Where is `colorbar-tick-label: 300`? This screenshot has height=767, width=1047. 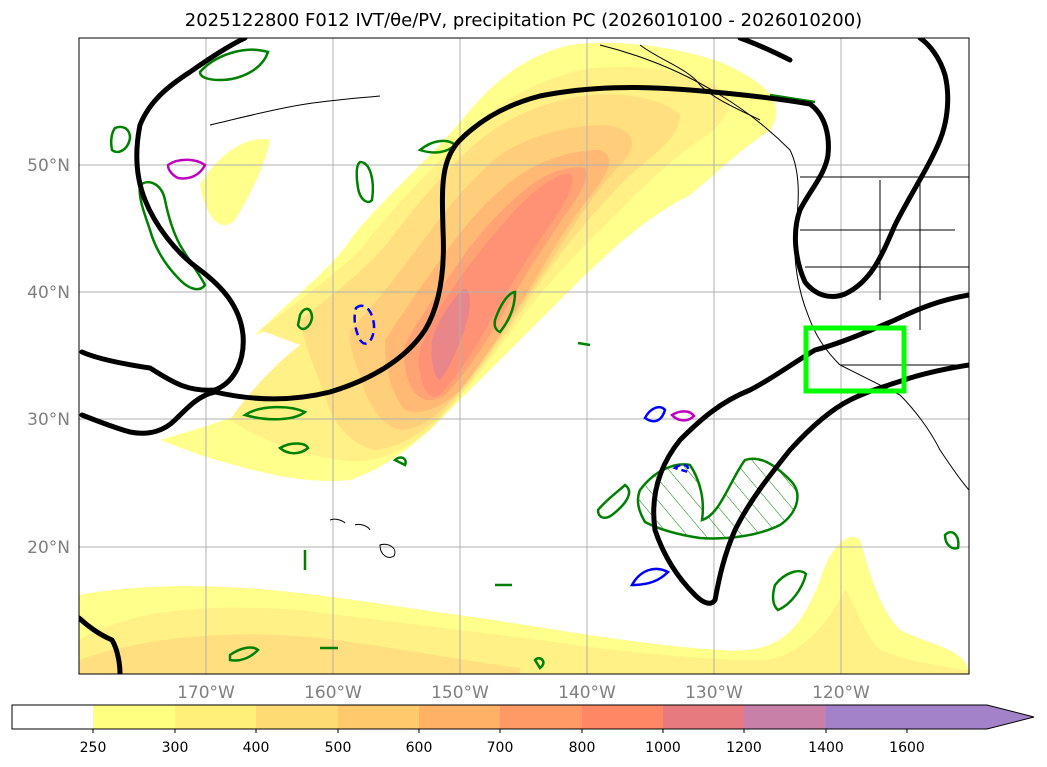
colorbar-tick-label: 300 is located at coordinates (175, 748).